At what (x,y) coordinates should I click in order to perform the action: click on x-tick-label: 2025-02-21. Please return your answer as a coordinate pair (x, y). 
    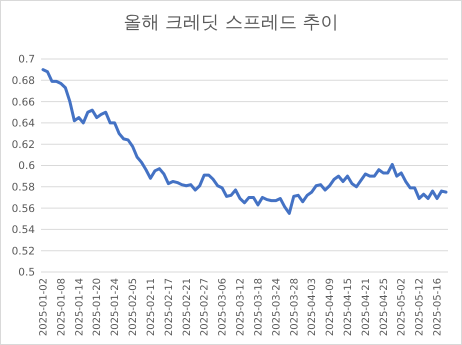
    Looking at the image, I should click on (187, 307).